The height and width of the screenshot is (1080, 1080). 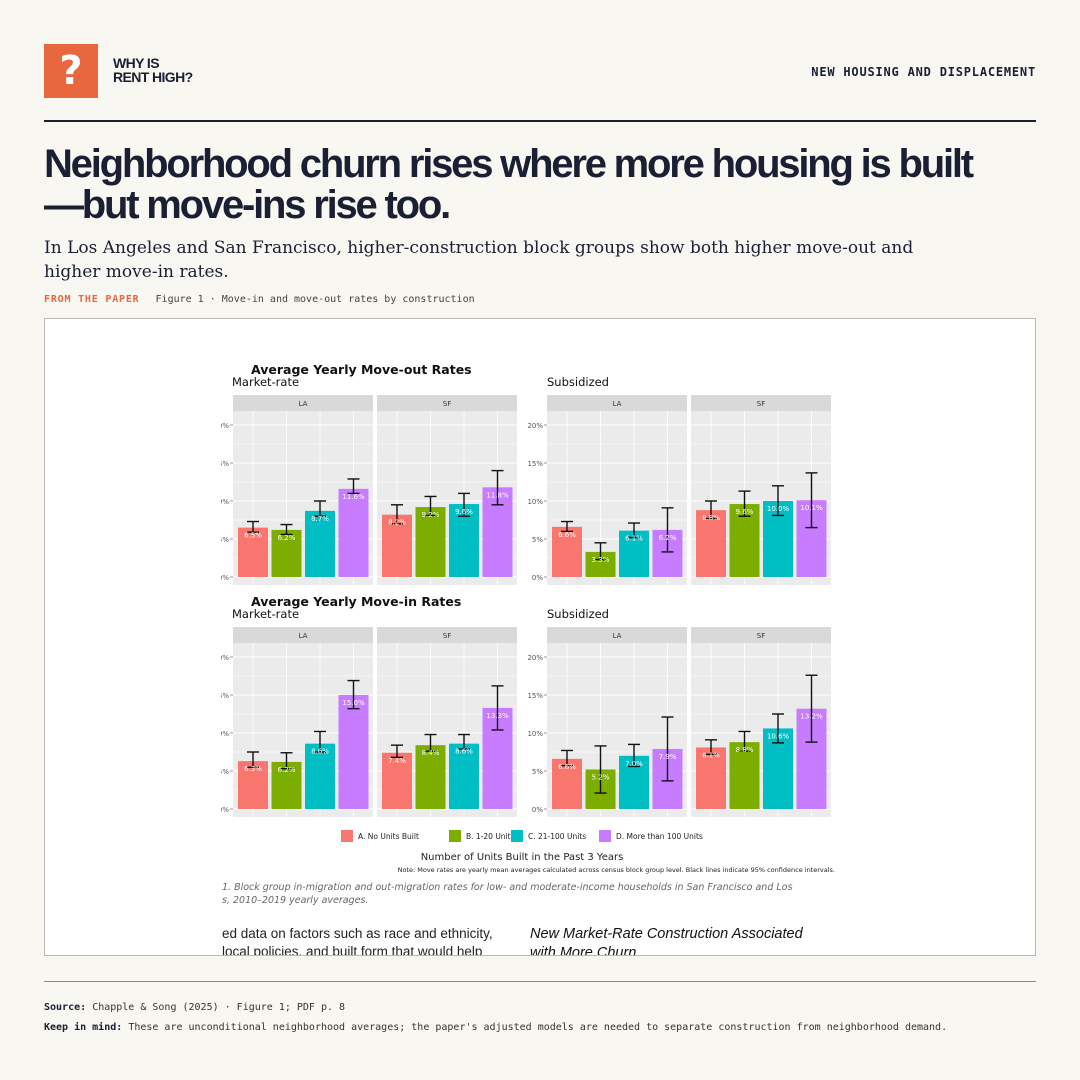 What do you see at coordinates (265, 382) in the screenshot?
I see `chart-panel-subtitle: Market-rate` at bounding box center [265, 382].